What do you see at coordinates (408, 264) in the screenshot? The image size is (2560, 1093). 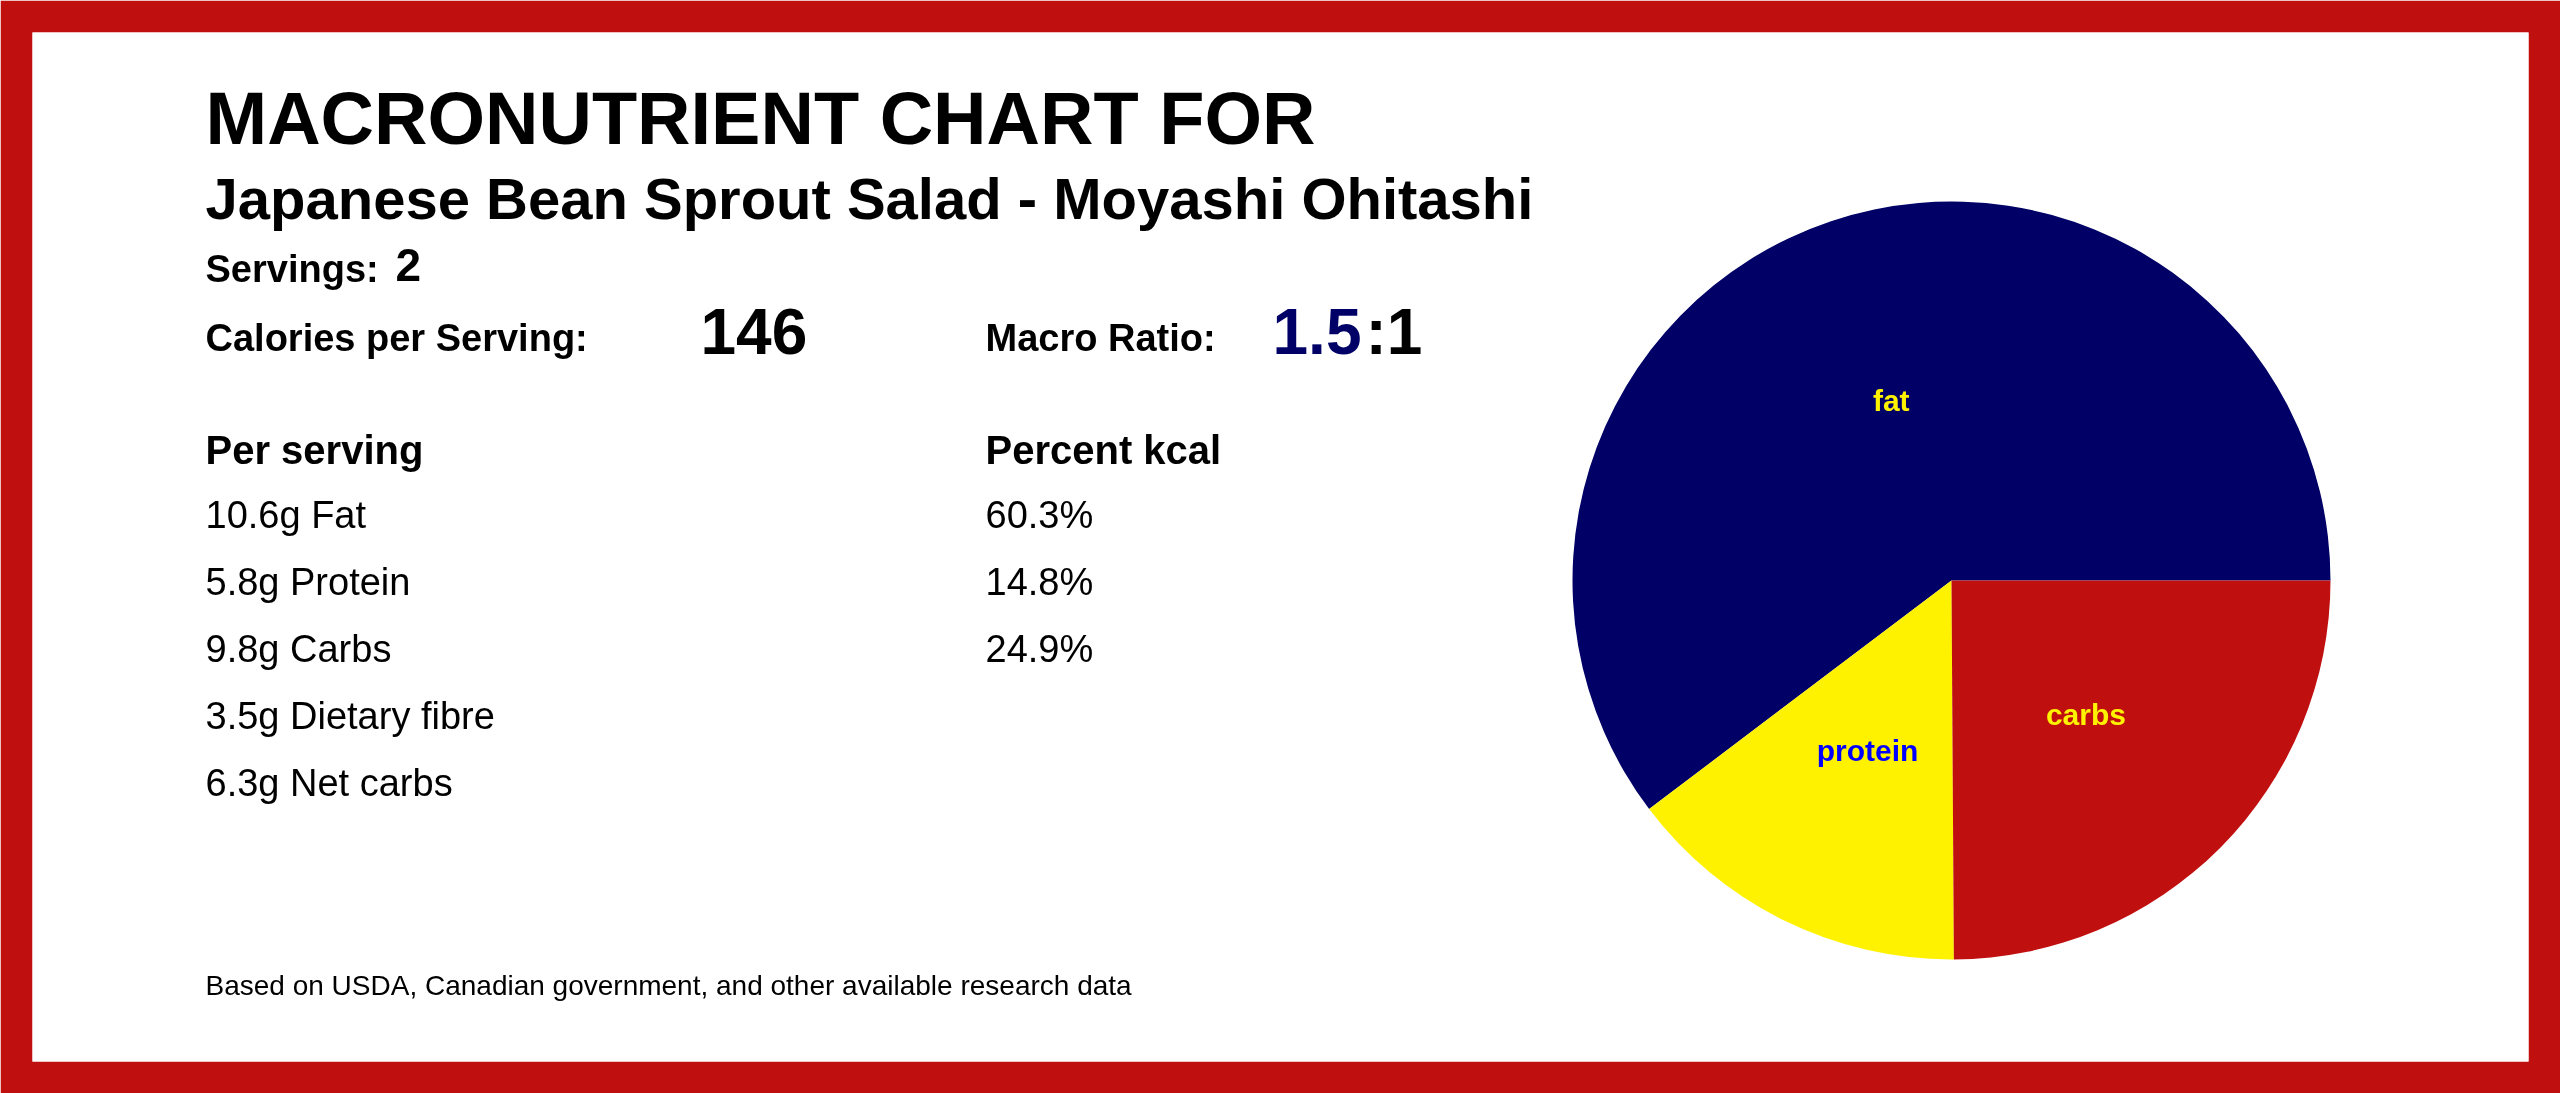 I see `text: 2` at bounding box center [408, 264].